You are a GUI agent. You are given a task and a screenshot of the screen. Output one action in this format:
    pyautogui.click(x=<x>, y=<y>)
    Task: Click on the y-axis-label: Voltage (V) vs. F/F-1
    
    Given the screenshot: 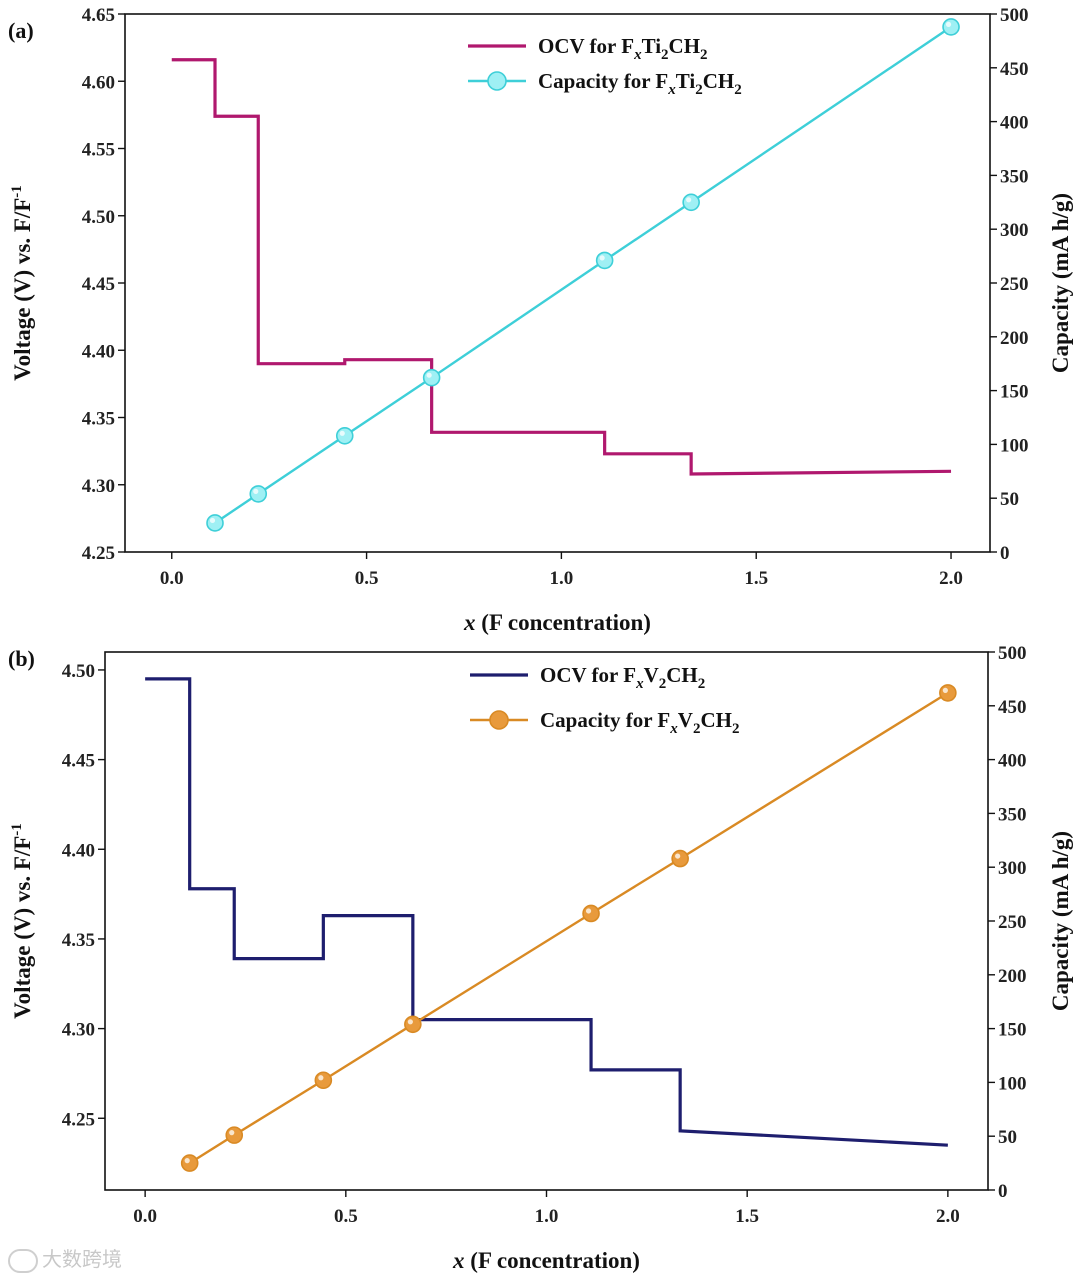 What is the action you would take?
    pyautogui.click(x=22, y=283)
    